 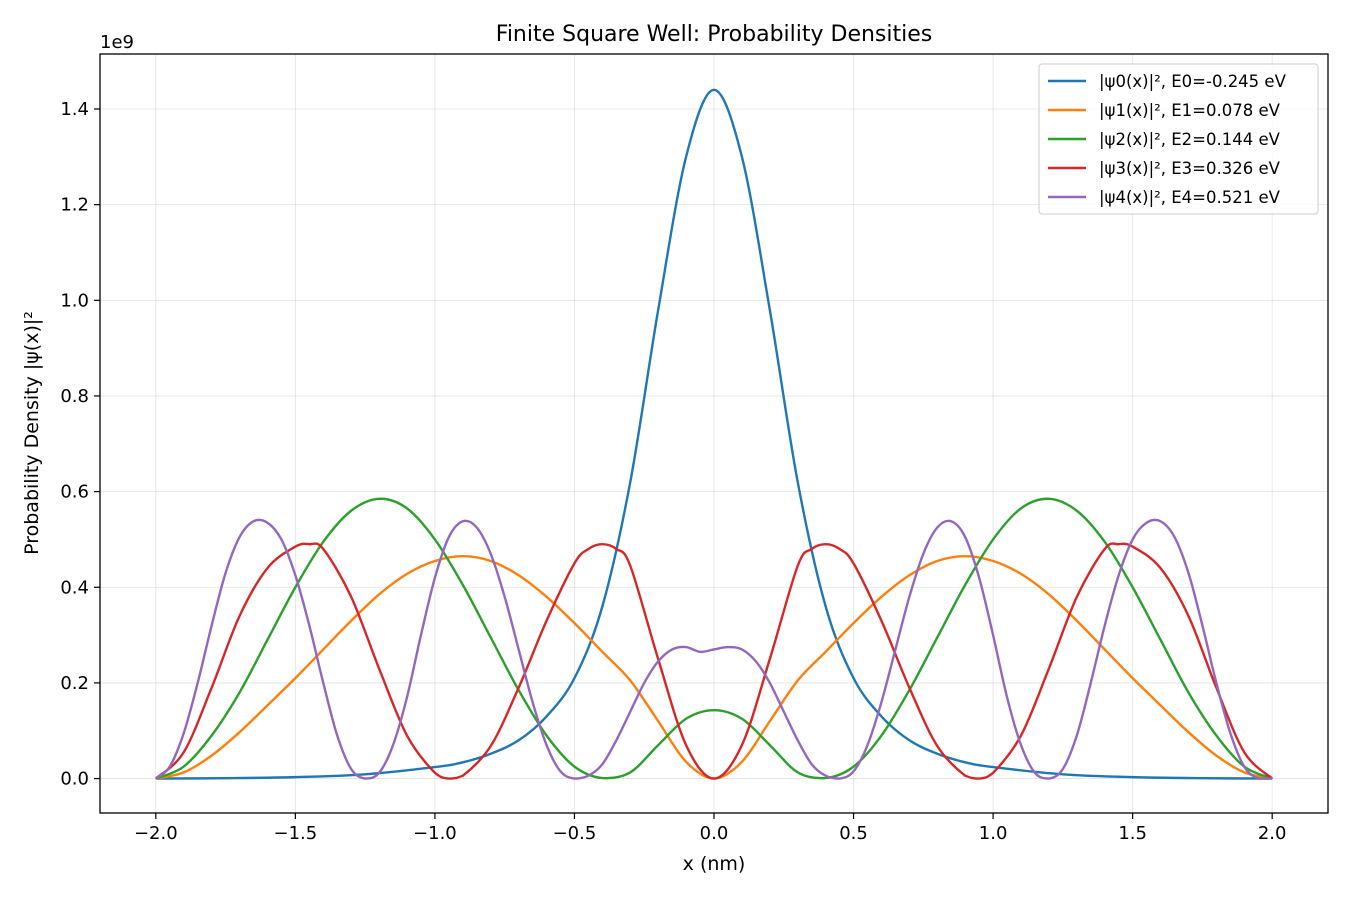 I want to click on y-tick-label: 1.4, so click(x=74, y=109).